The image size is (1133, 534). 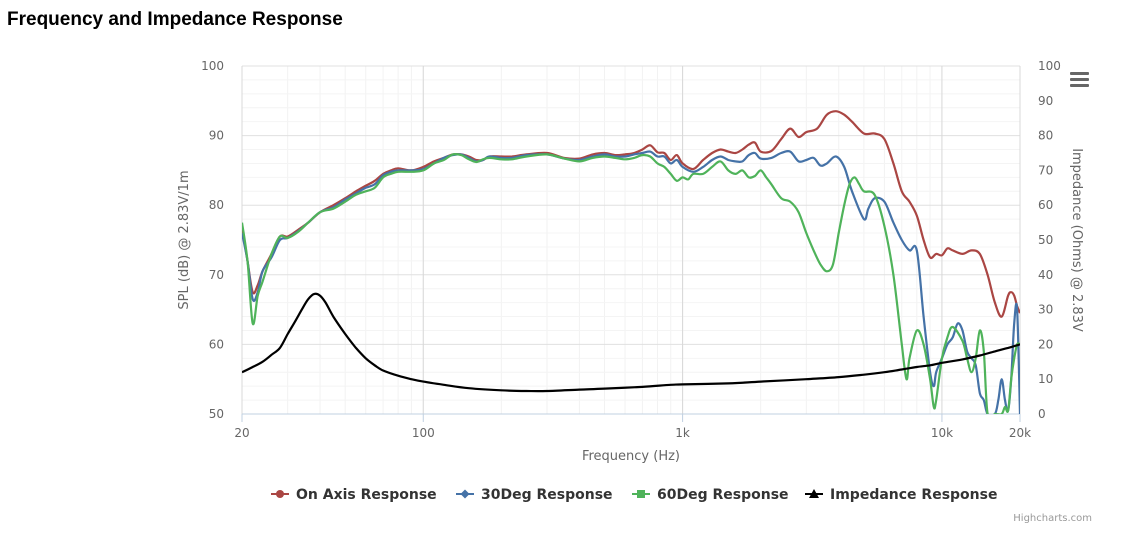 I want to click on y2-tick-label: 60, so click(x=1045, y=205).